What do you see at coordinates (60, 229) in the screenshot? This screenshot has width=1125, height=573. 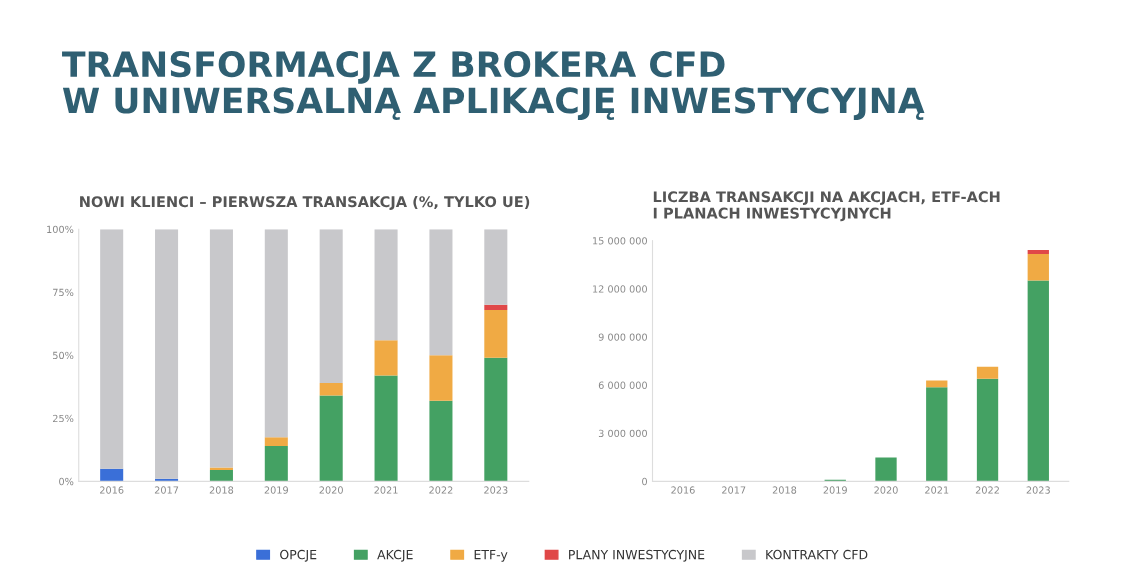 I see `y-tick-label: 100%` at bounding box center [60, 229].